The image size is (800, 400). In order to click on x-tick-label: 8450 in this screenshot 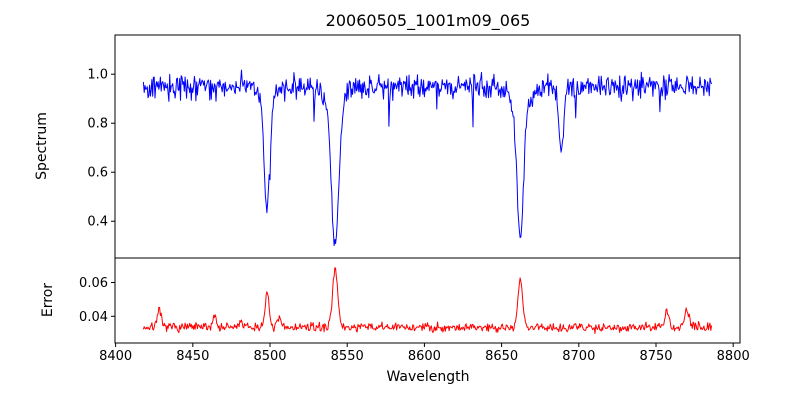, I will do `click(192, 356)`.